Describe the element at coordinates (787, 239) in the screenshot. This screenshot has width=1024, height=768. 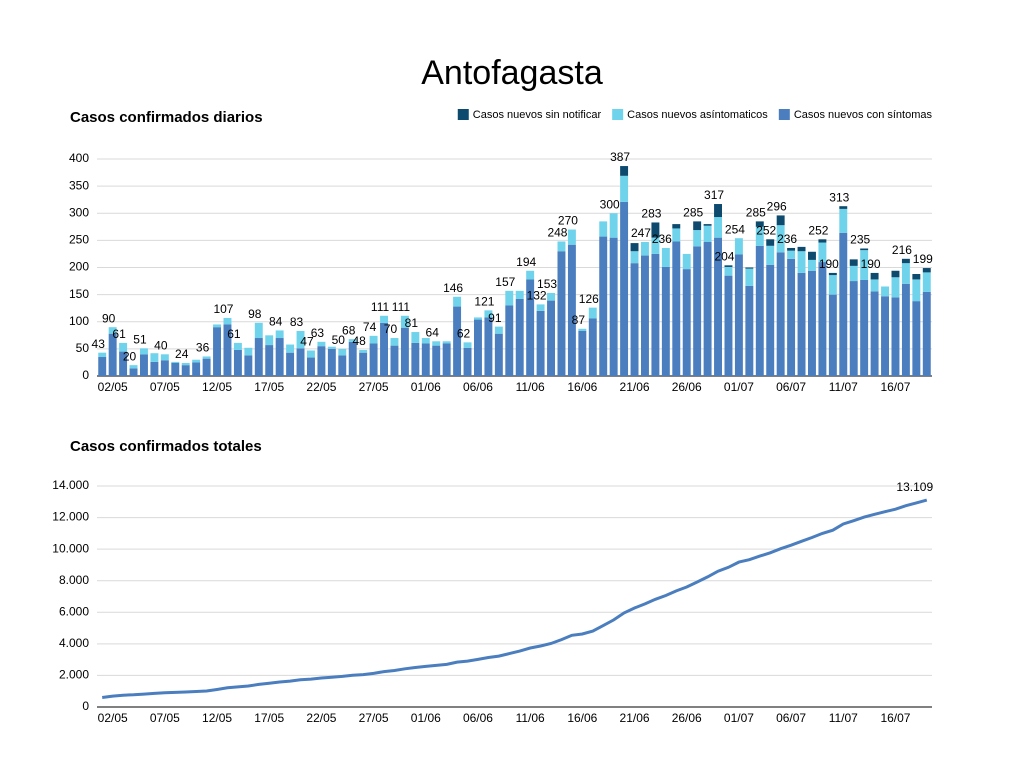
I see `total-label: 236` at that location.